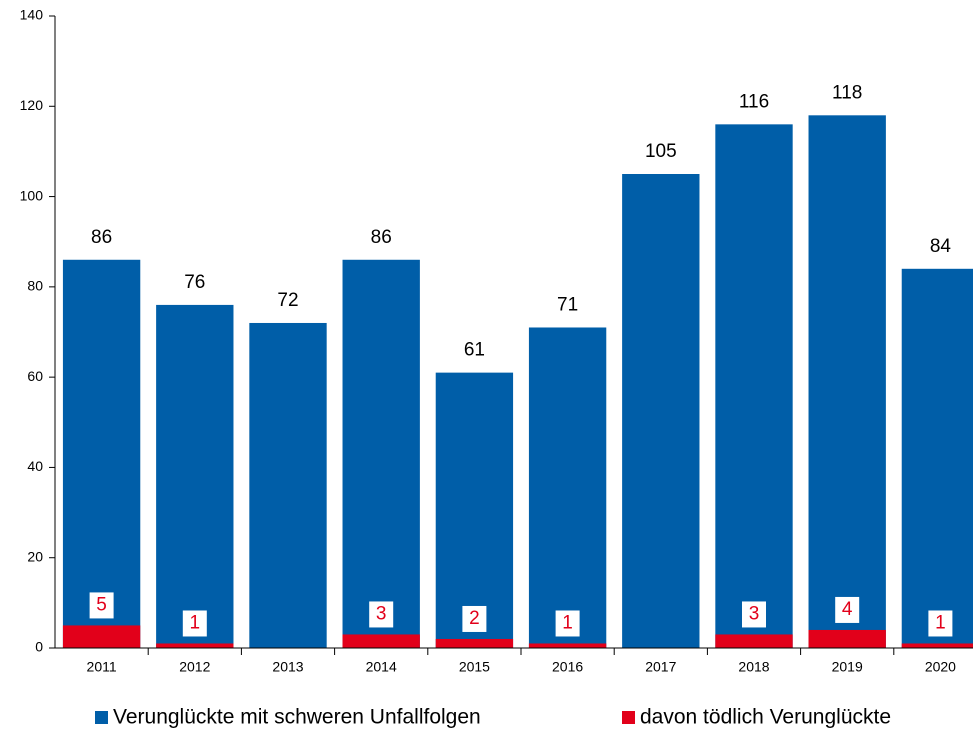 Image resolution: width=973 pixels, height=748 pixels. Describe the element at coordinates (32, 105) in the screenshot. I see `y-tick-label: 120` at that location.